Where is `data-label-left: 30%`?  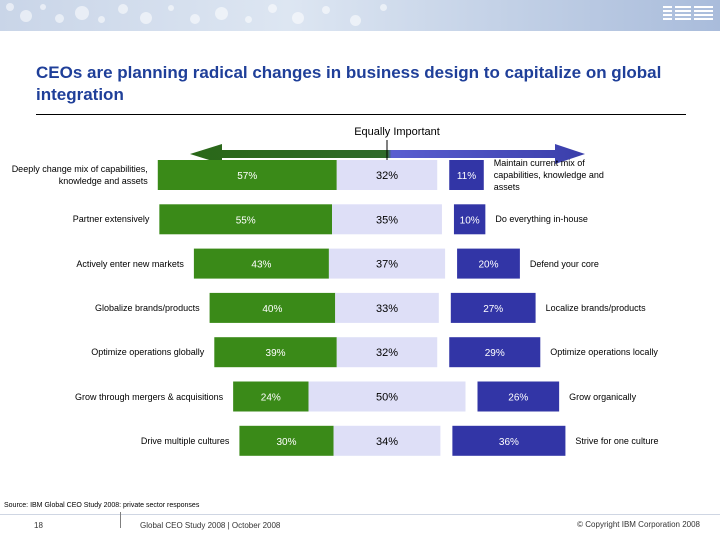
data-label-left: 30% is located at coordinates (287, 442).